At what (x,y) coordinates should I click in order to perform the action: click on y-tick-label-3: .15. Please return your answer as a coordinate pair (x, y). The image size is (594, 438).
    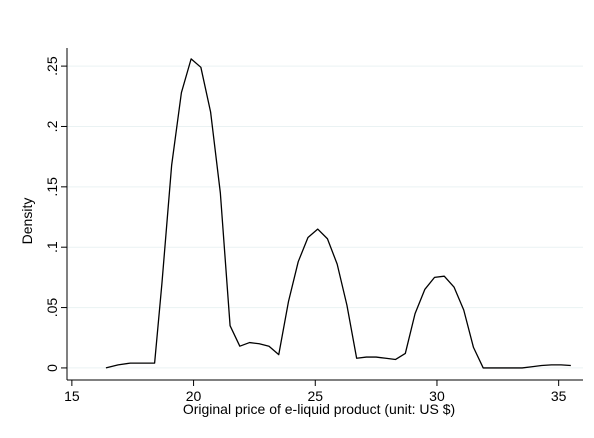
    Looking at the image, I should click on (52, 187).